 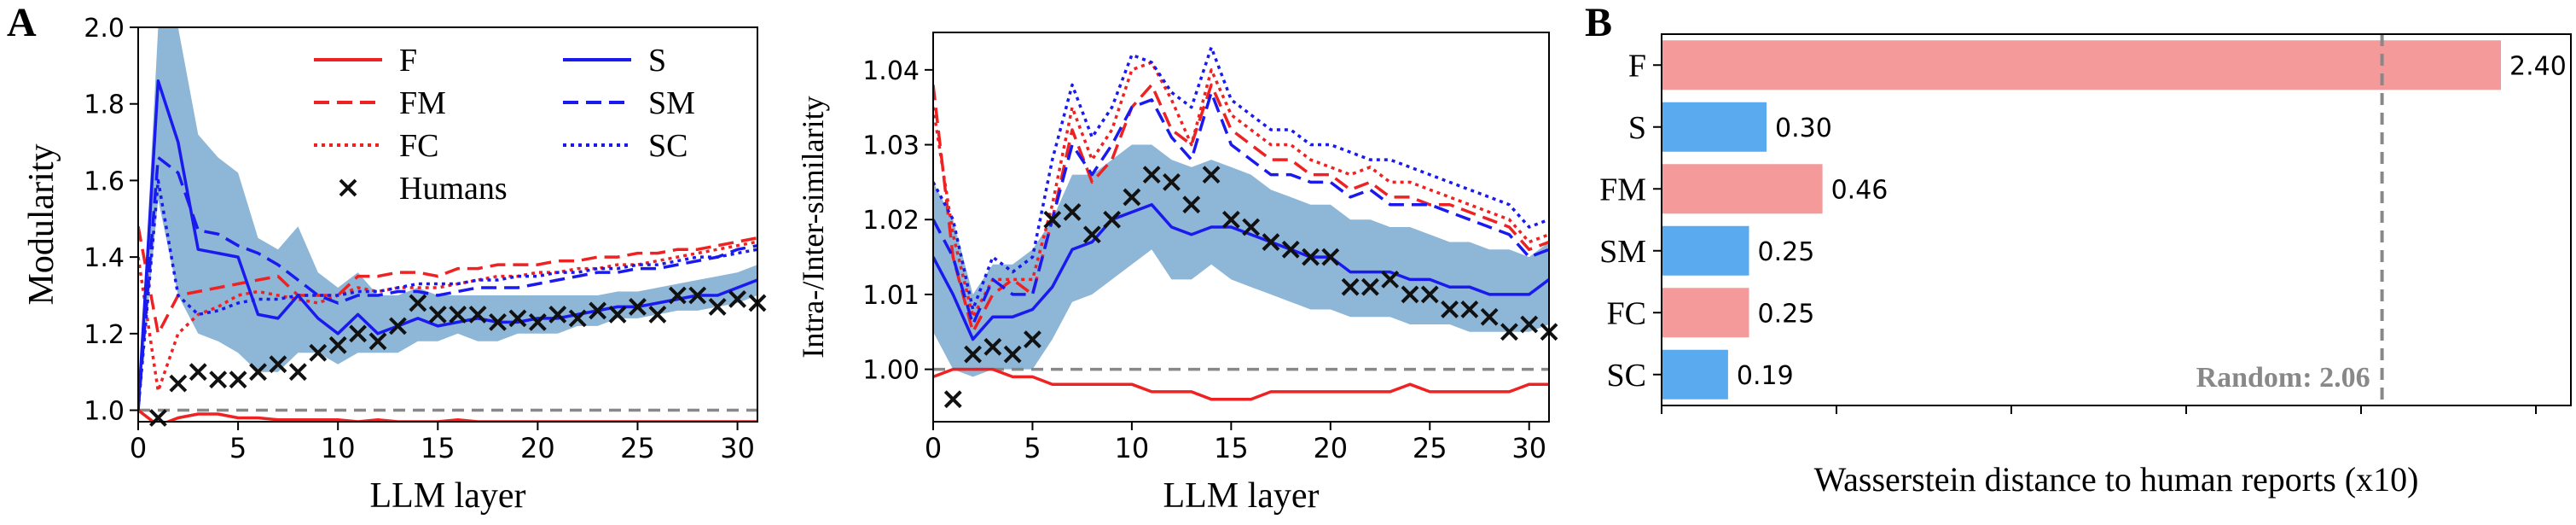 What do you see at coordinates (22, 22) in the screenshot?
I see `panel-label-a: A` at bounding box center [22, 22].